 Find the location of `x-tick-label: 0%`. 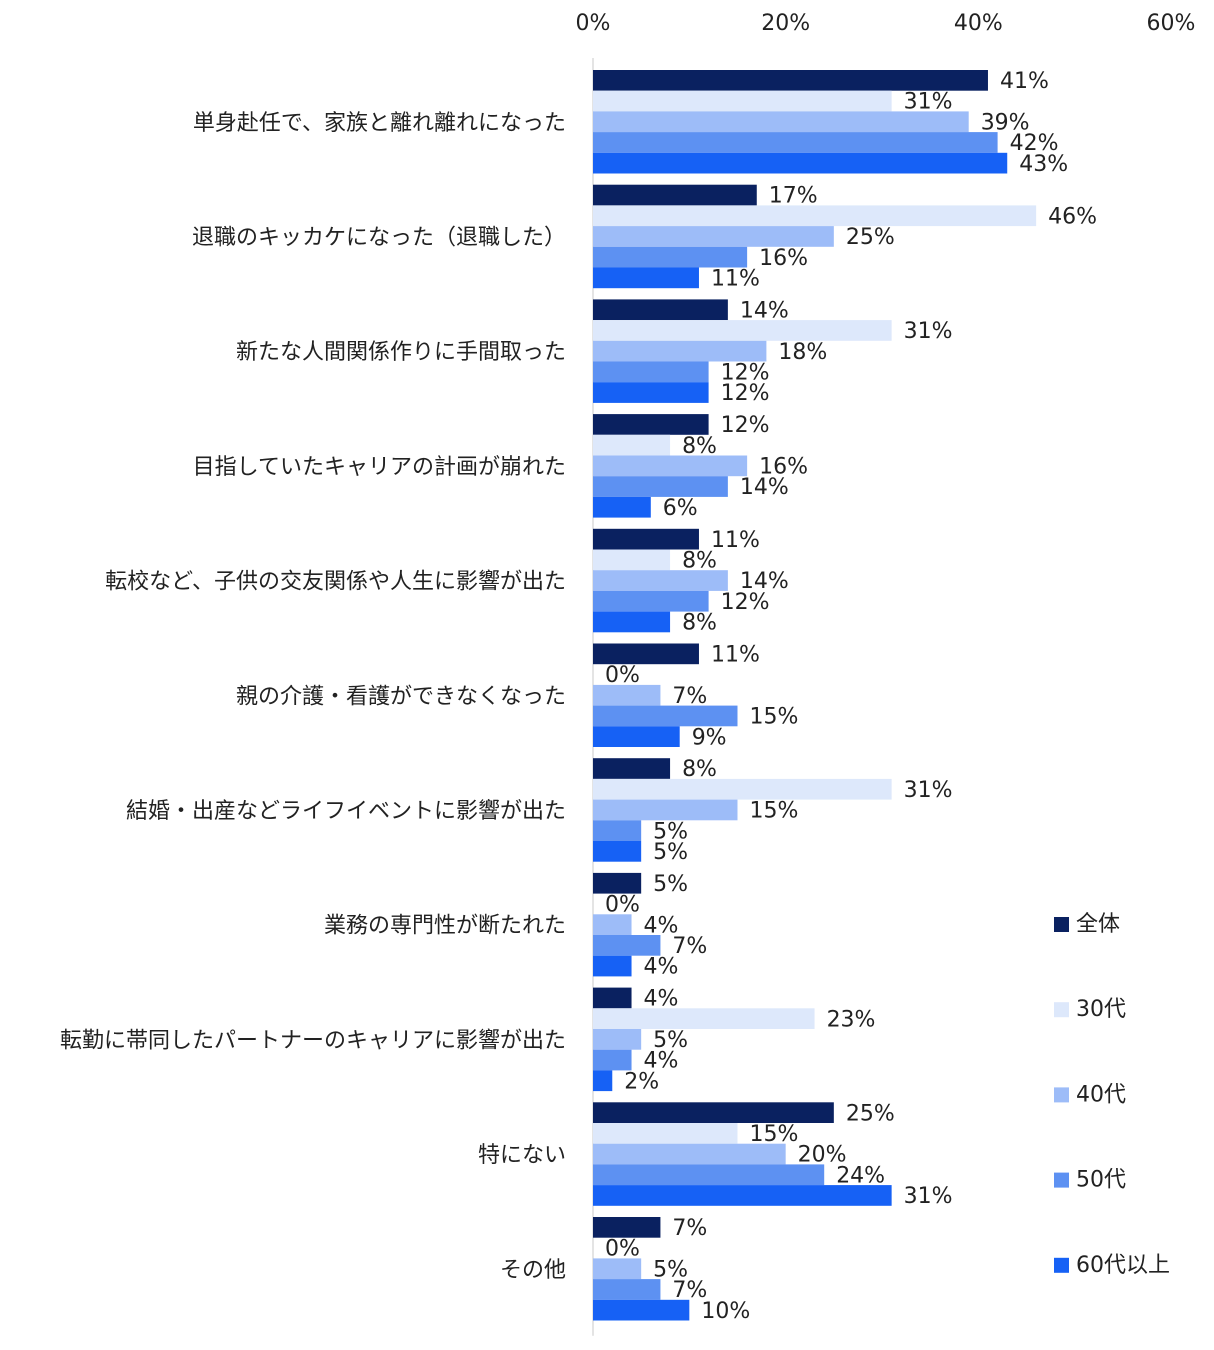

x-tick-label: 0% is located at coordinates (593, 23).